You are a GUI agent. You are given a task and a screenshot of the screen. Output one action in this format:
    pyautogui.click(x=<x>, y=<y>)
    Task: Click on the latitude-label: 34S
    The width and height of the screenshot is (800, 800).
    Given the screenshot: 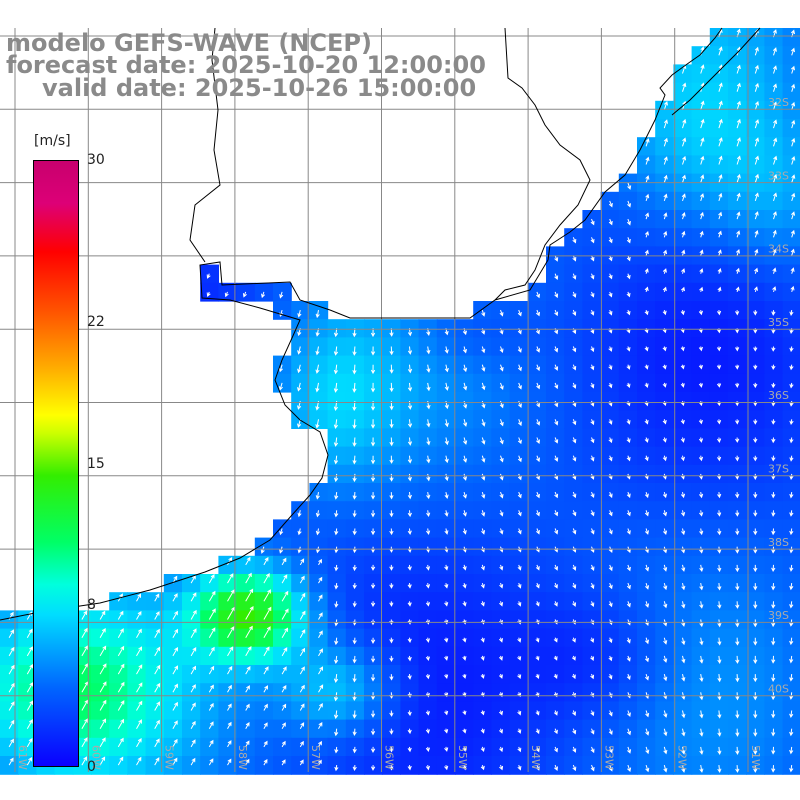 What is the action you would take?
    pyautogui.click(x=778, y=249)
    